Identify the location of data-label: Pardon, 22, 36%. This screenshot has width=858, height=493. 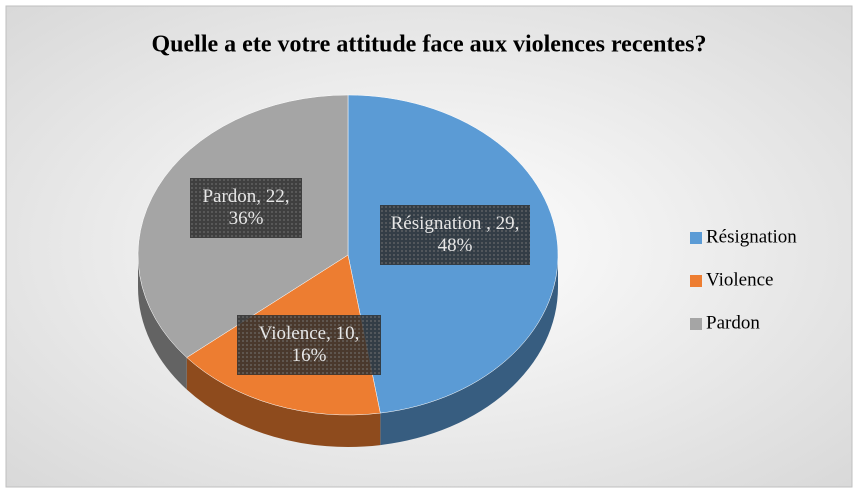
(246, 208).